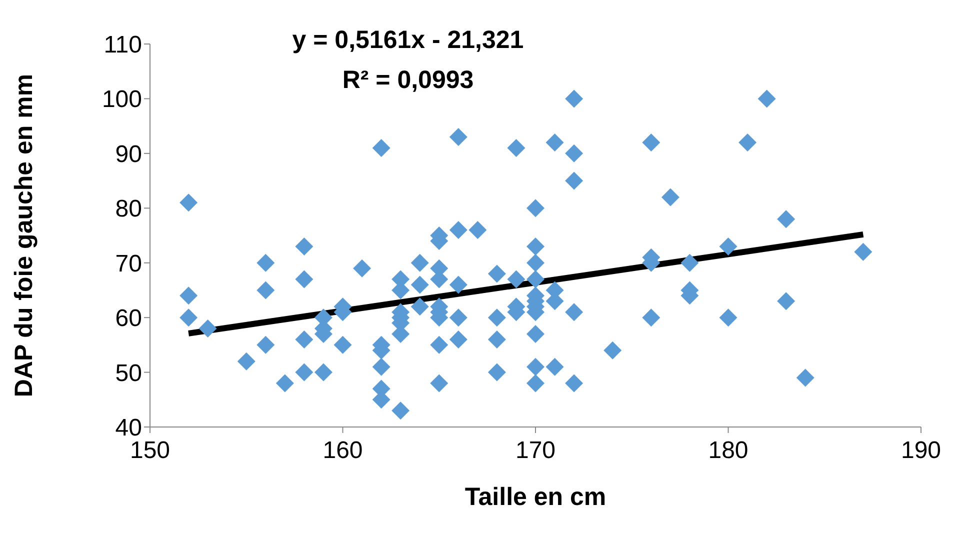  What do you see at coordinates (128, 318) in the screenshot?
I see `y-tick-label: 60` at bounding box center [128, 318].